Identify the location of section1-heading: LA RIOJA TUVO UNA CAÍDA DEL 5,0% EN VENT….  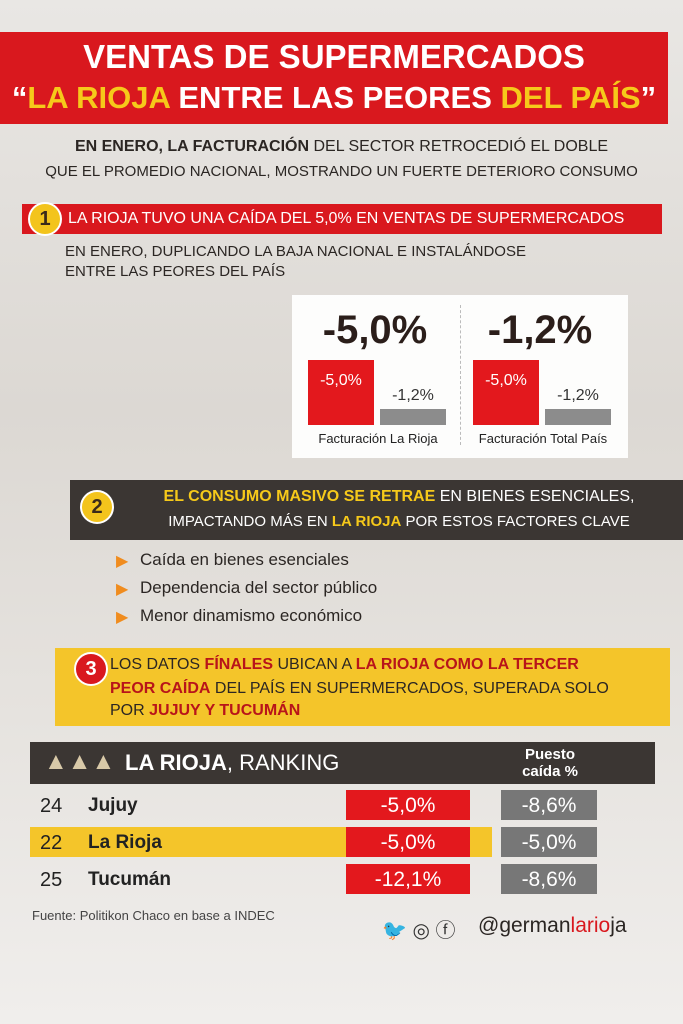
(346, 218).